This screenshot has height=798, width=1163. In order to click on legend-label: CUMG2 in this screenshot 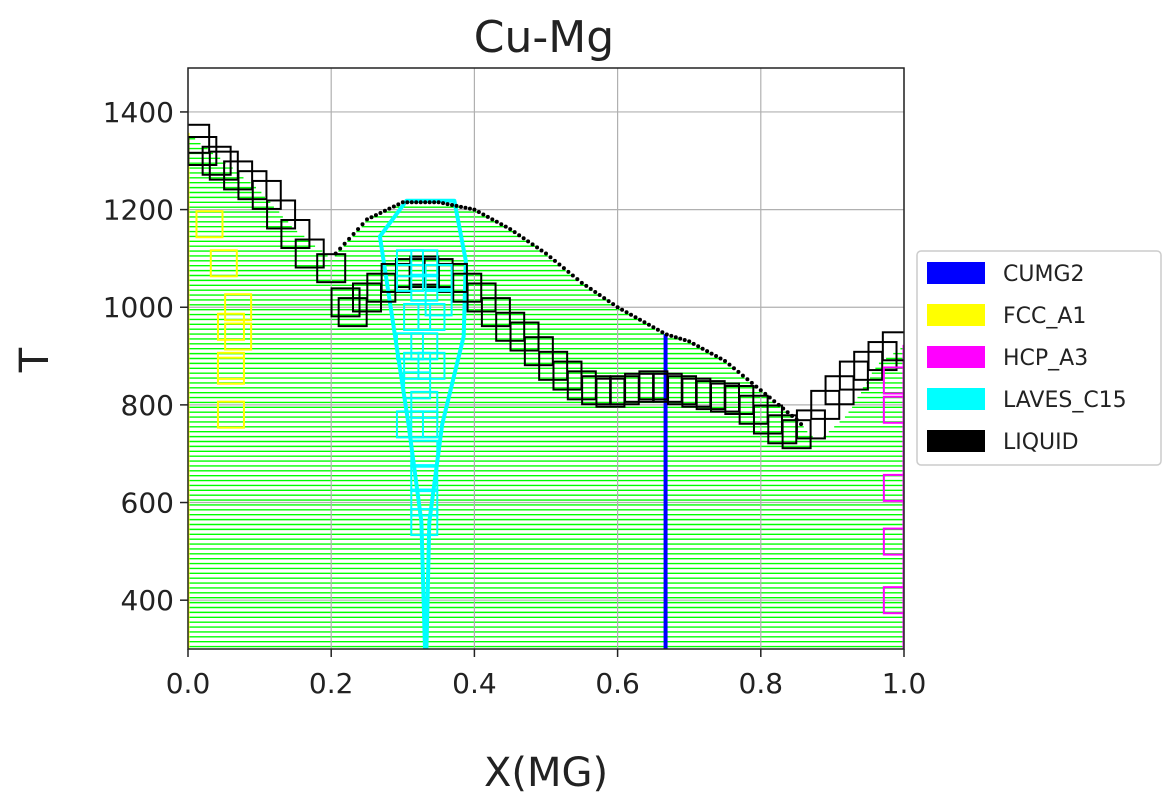, I will do `click(1044, 274)`.